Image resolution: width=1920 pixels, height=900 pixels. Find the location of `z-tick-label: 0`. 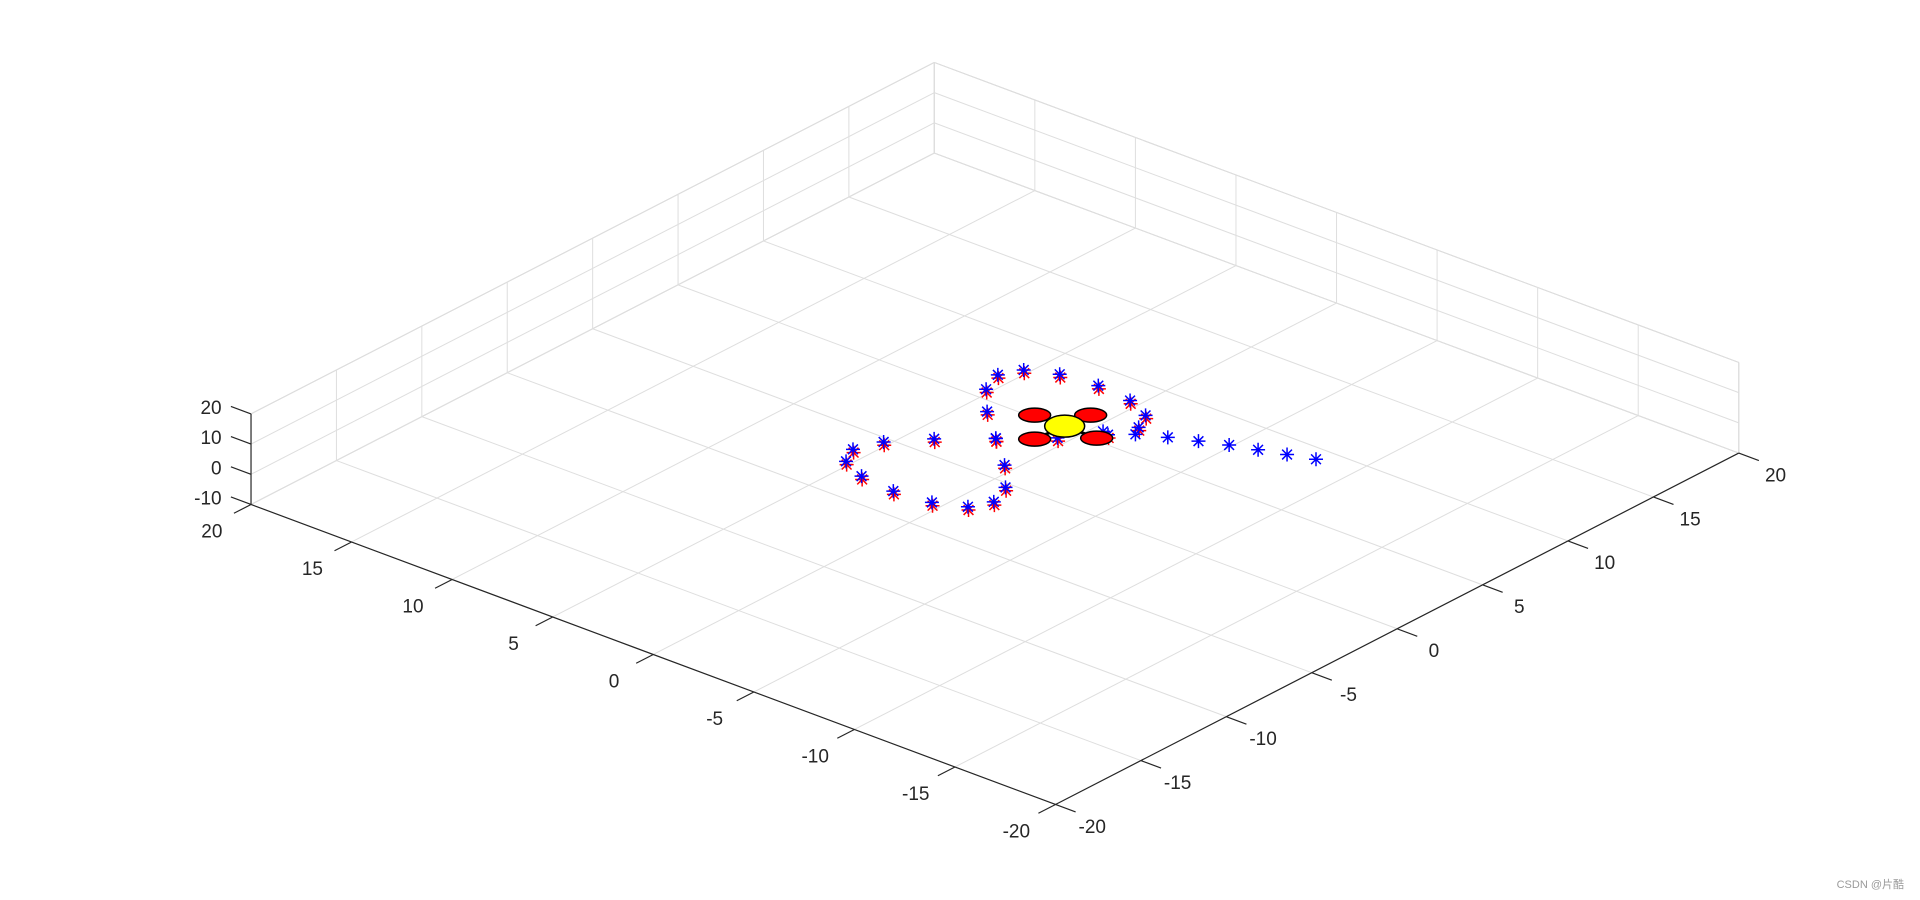

z-tick-label: 0 is located at coordinates (216, 468).